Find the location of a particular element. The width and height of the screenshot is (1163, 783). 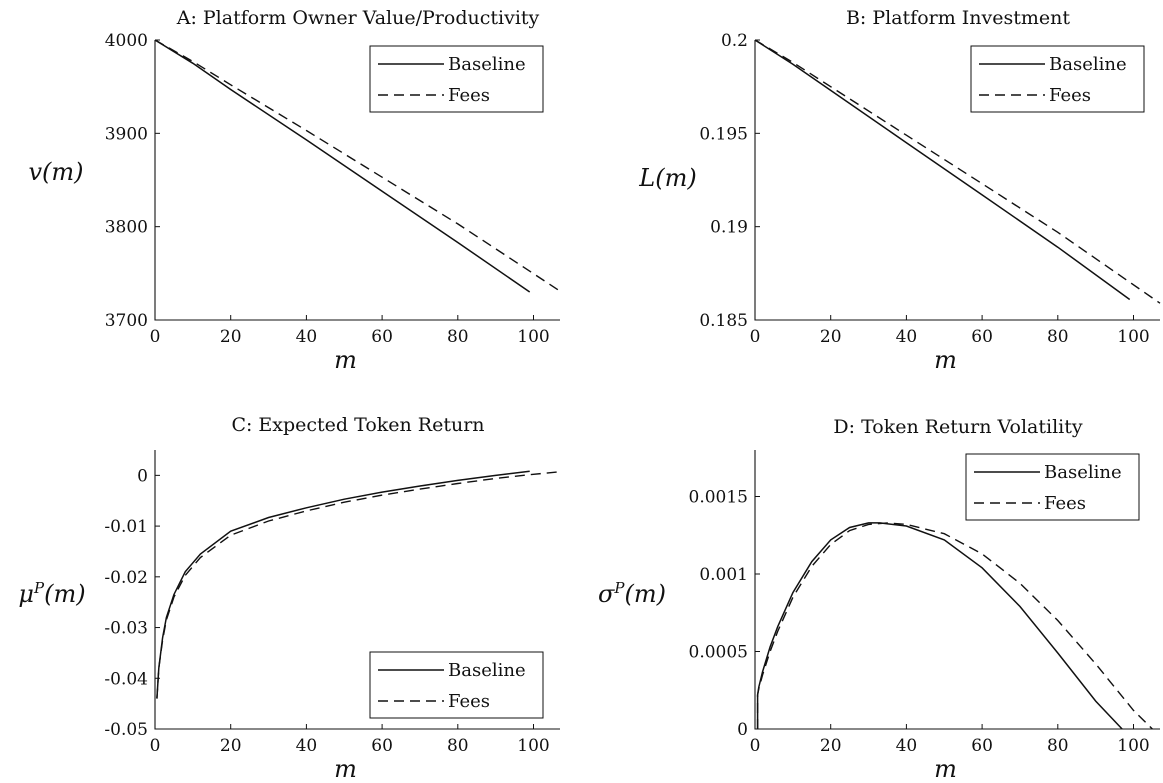

y-tick-label: 4000 is located at coordinates (126, 41).